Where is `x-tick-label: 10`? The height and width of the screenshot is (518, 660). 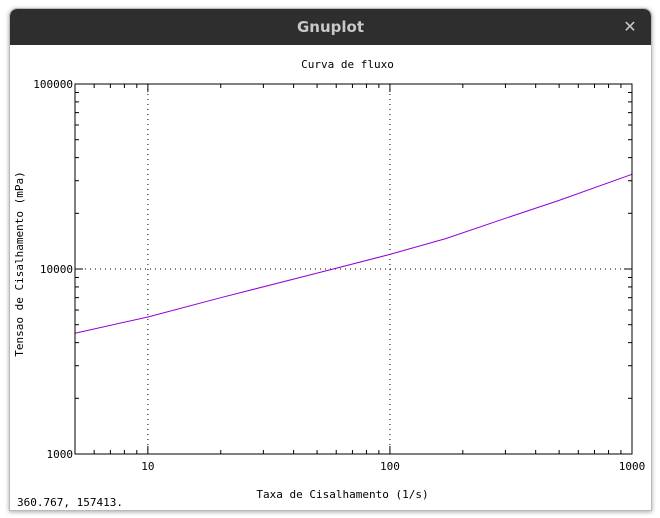
x-tick-label: 10 is located at coordinates (147, 466).